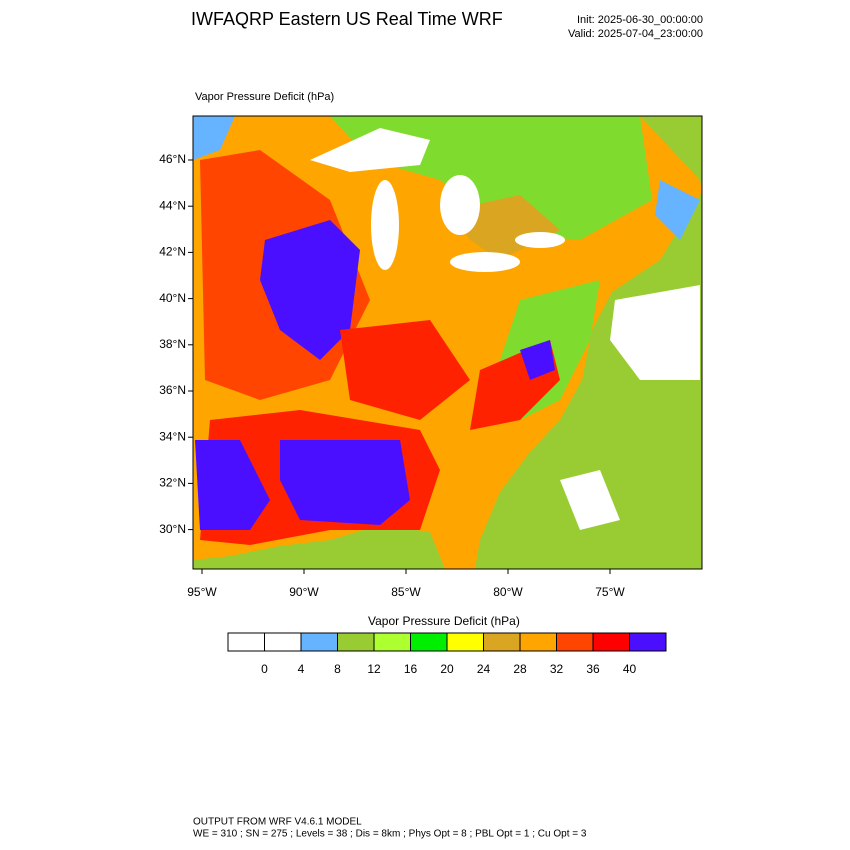 Image resolution: width=850 pixels, height=850 pixels. I want to click on lat-label: 34°N, so click(172, 436).